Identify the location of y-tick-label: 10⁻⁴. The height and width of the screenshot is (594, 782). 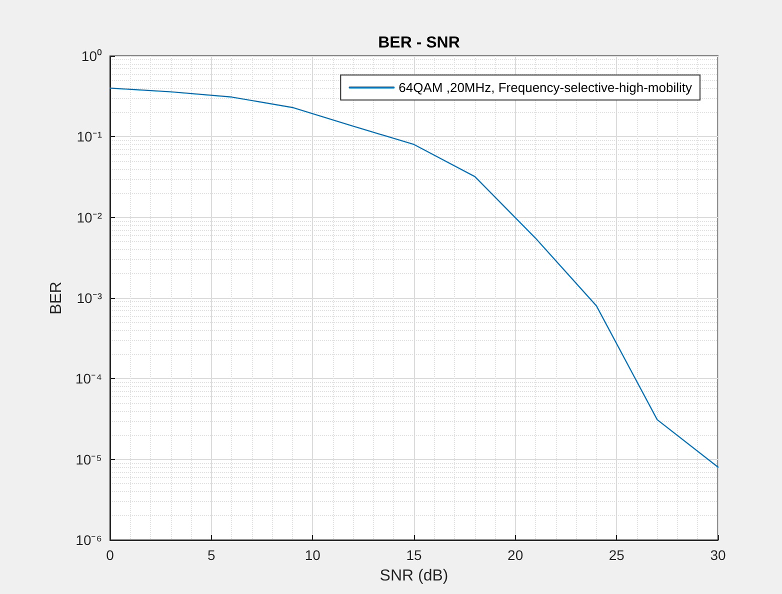
(88, 378).